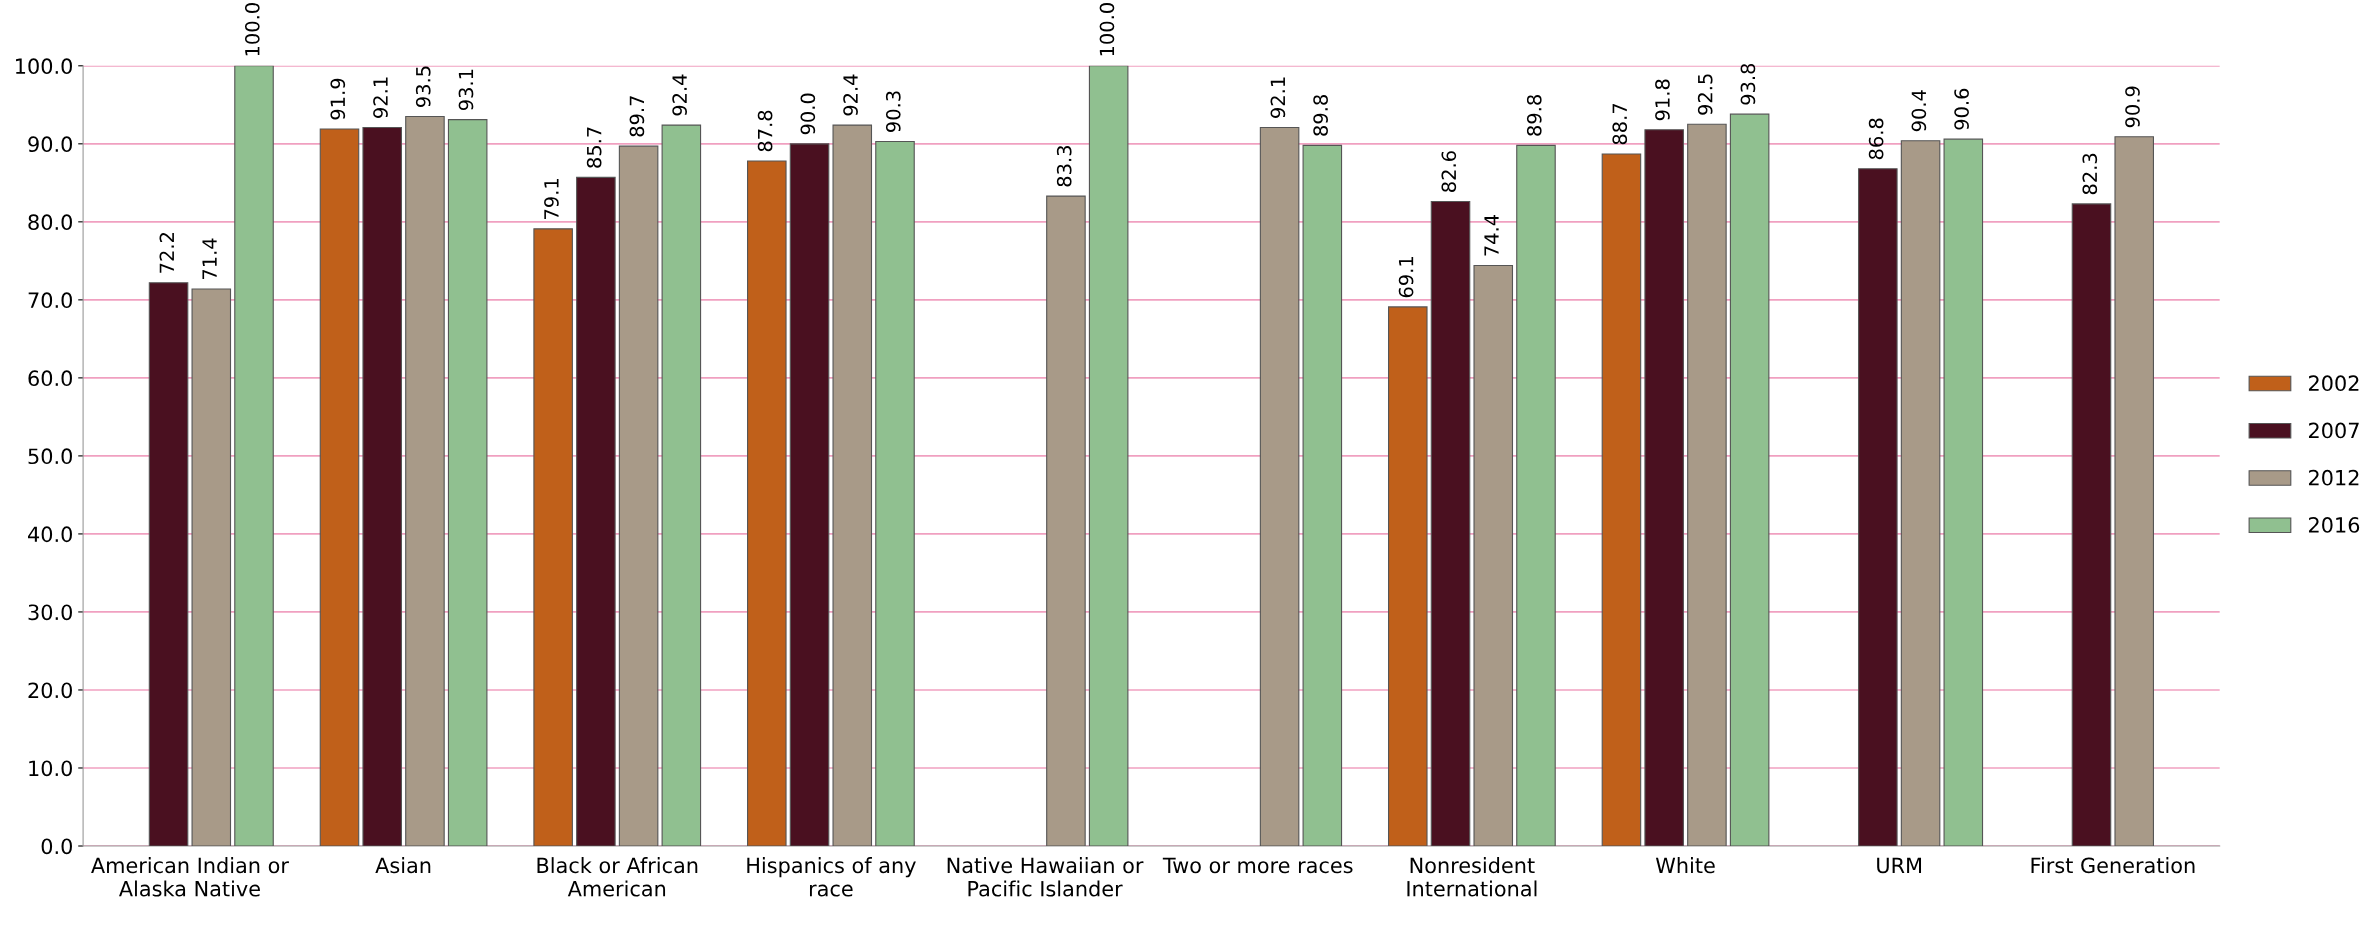  Describe the element at coordinates (1748, 84) in the screenshot. I see `data-label: 93.8` at that location.